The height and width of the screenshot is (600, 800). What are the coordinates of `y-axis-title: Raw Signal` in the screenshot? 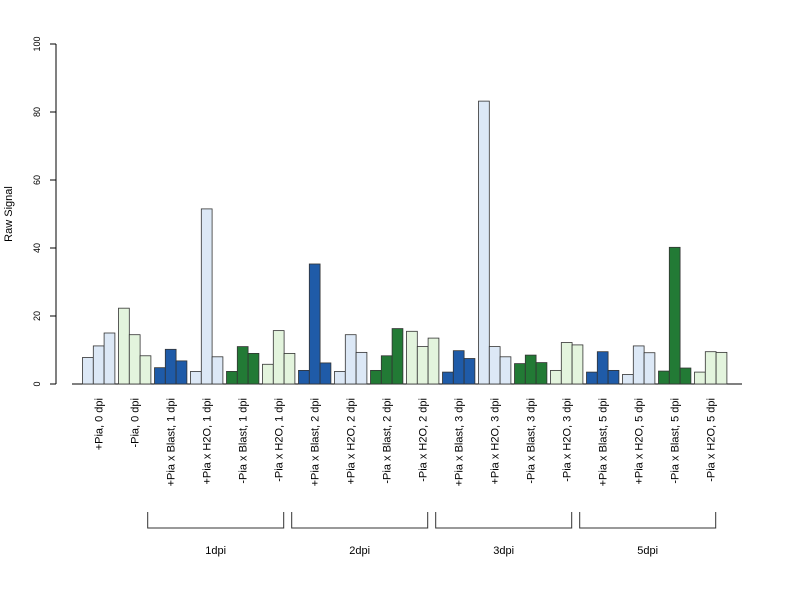 It's located at (9, 214).